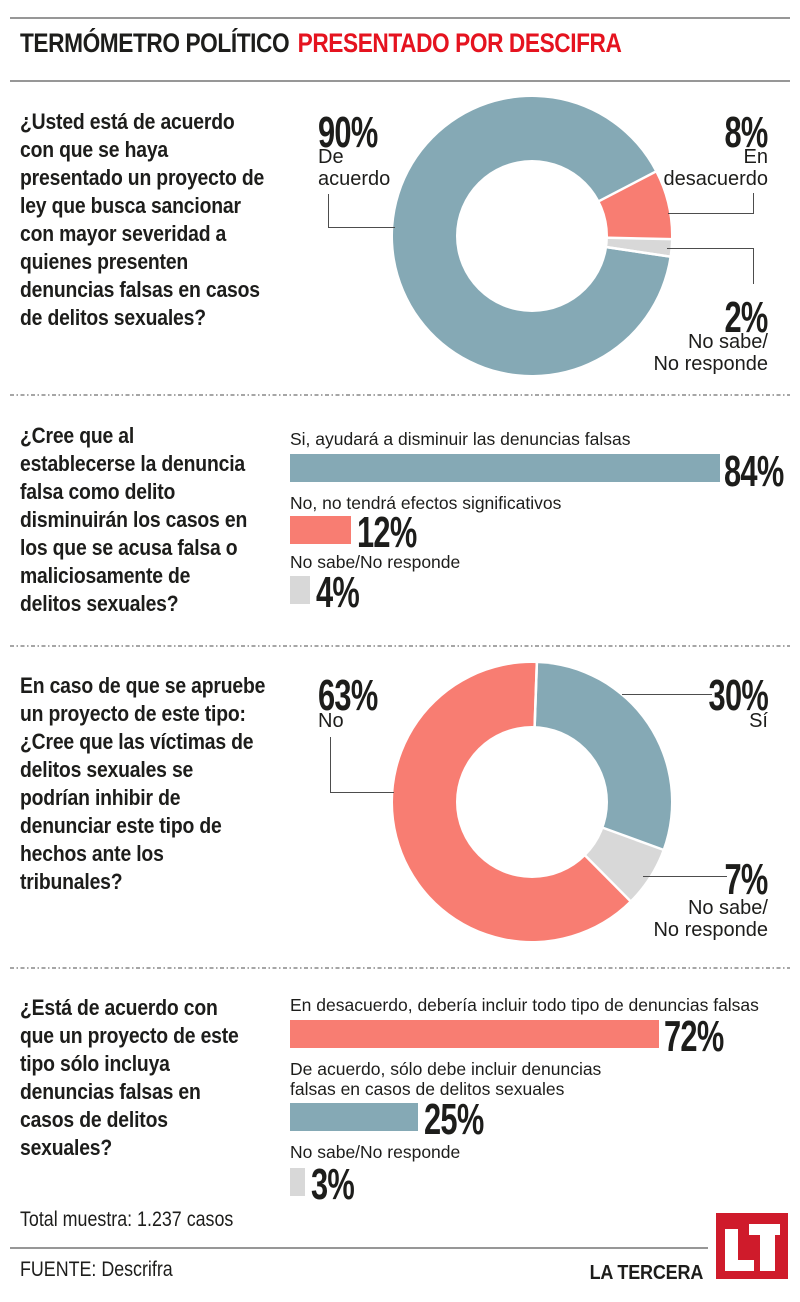 Image resolution: width=800 pixels, height=1302 pixels. I want to click on callout-2-pct: 2%, so click(746, 317).